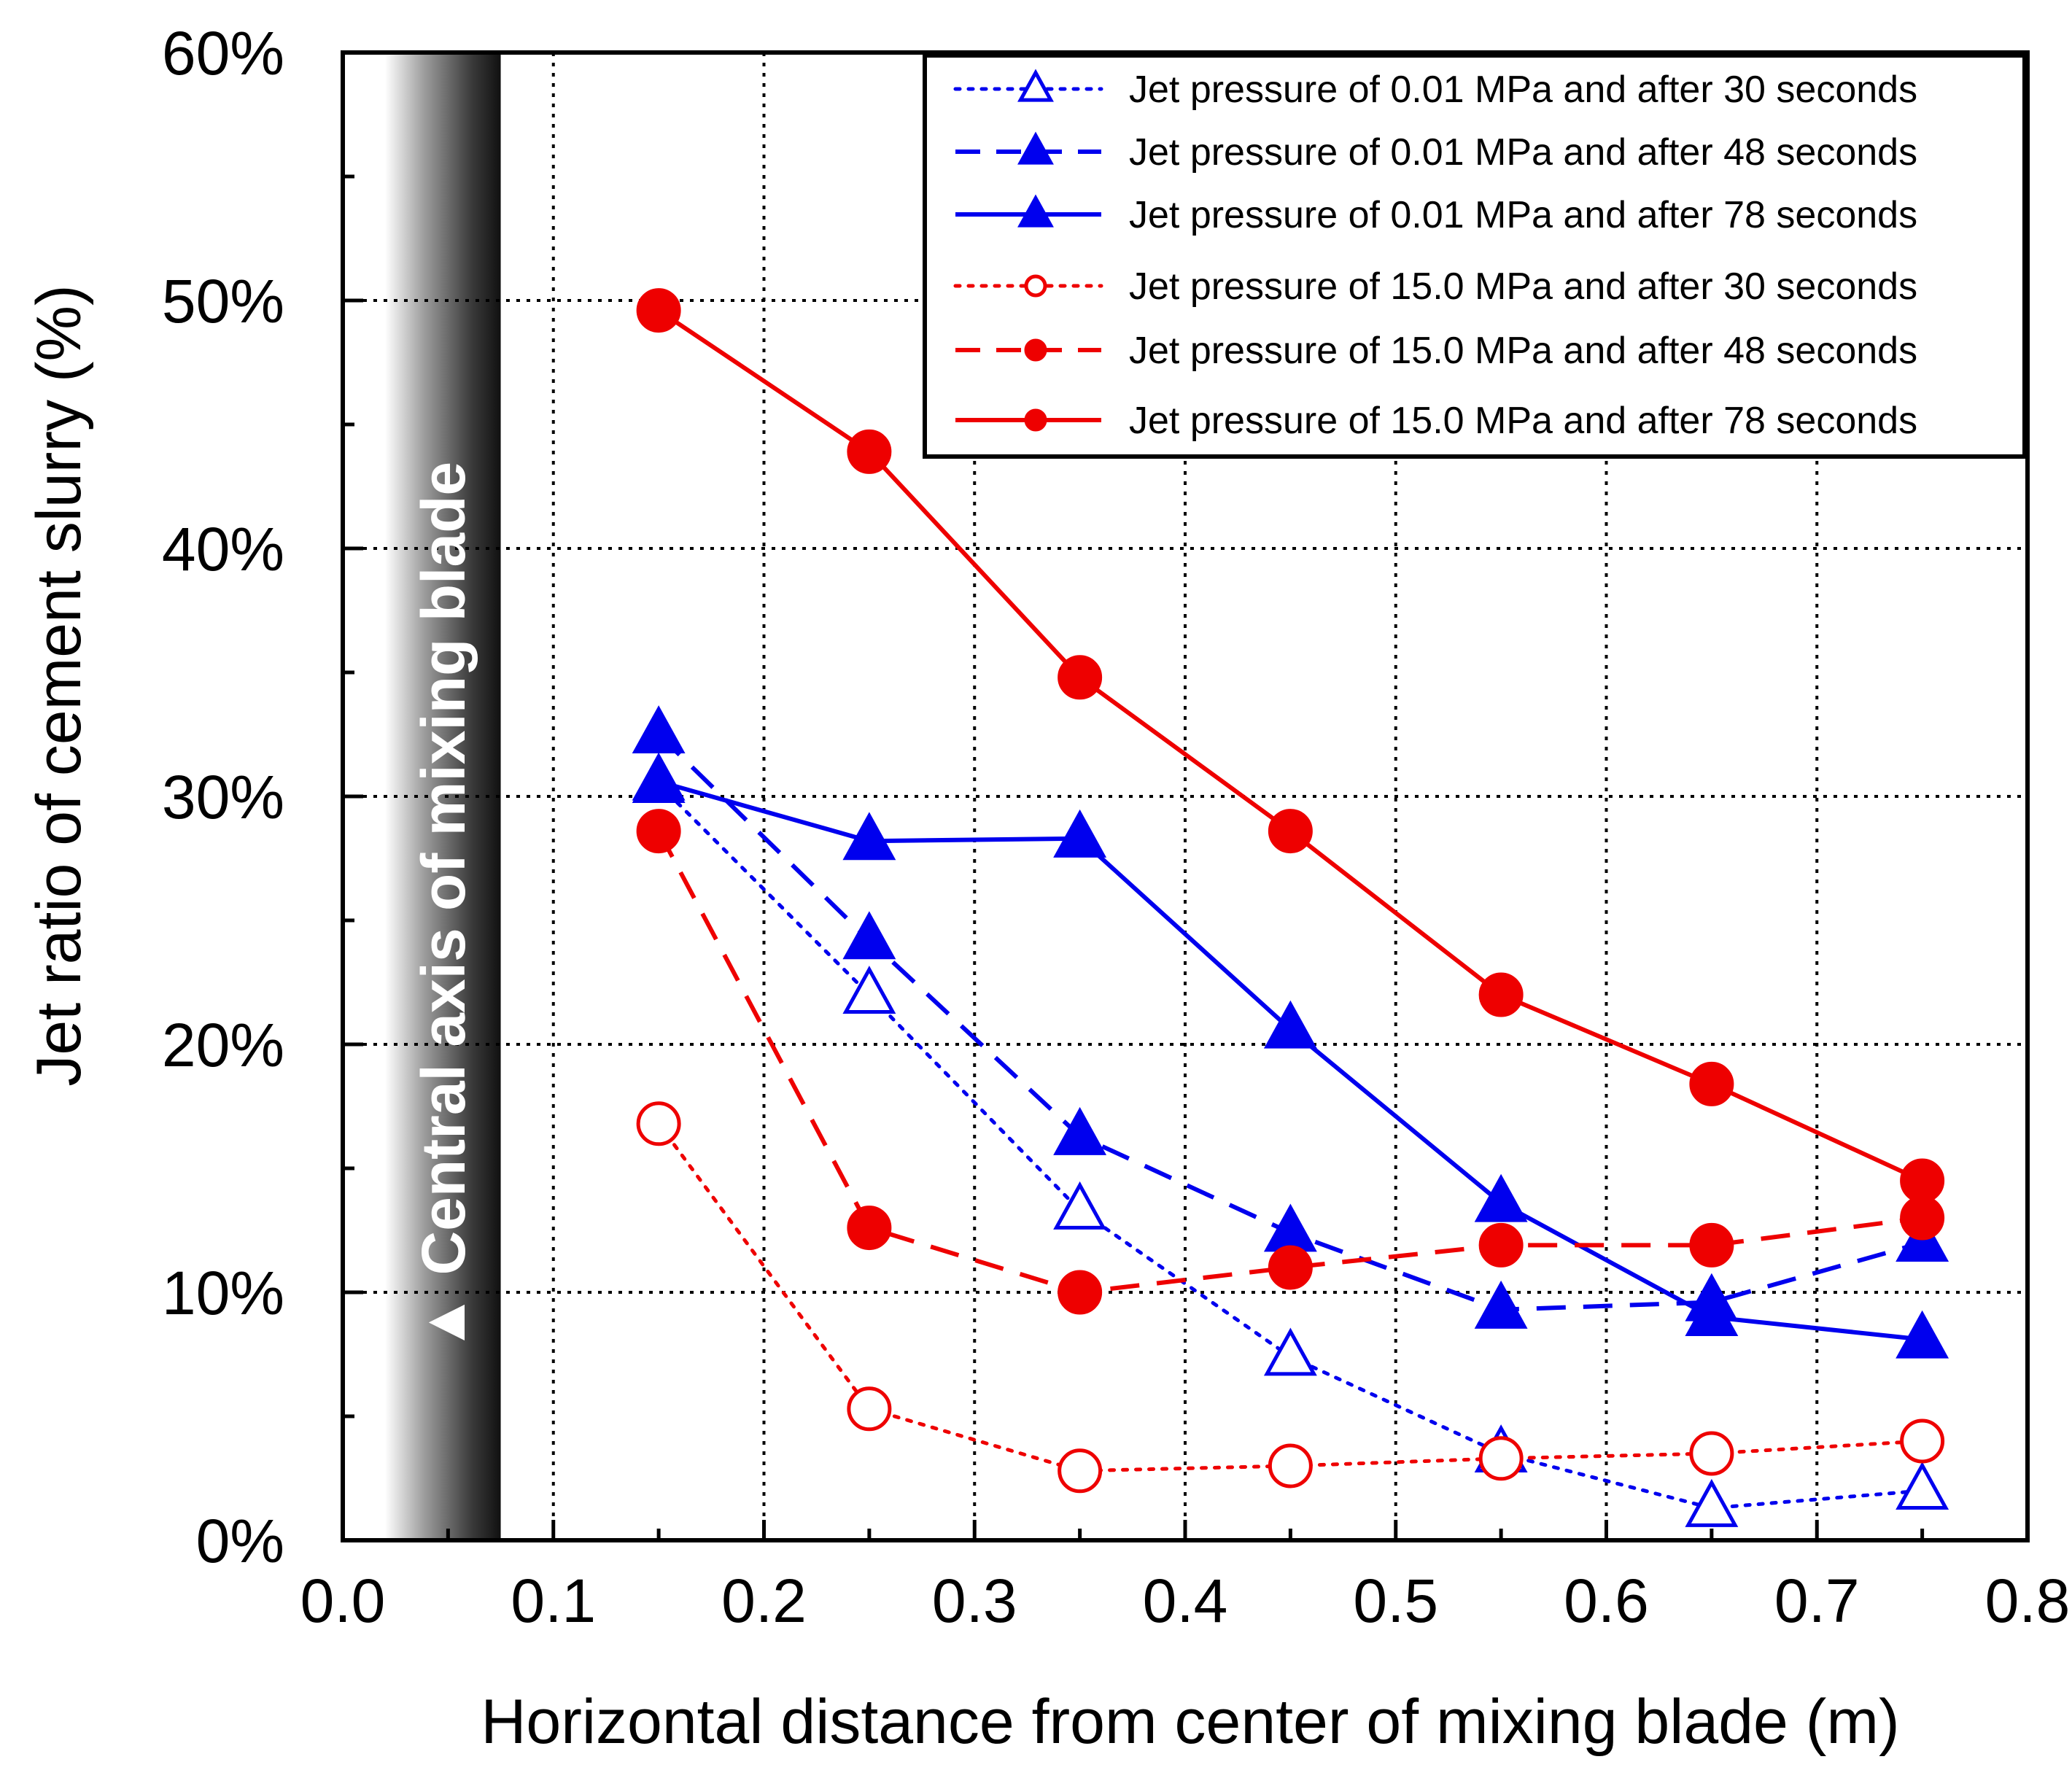  What do you see at coordinates (1185, 1601) in the screenshot?
I see `x-tick-label: 0.4` at bounding box center [1185, 1601].